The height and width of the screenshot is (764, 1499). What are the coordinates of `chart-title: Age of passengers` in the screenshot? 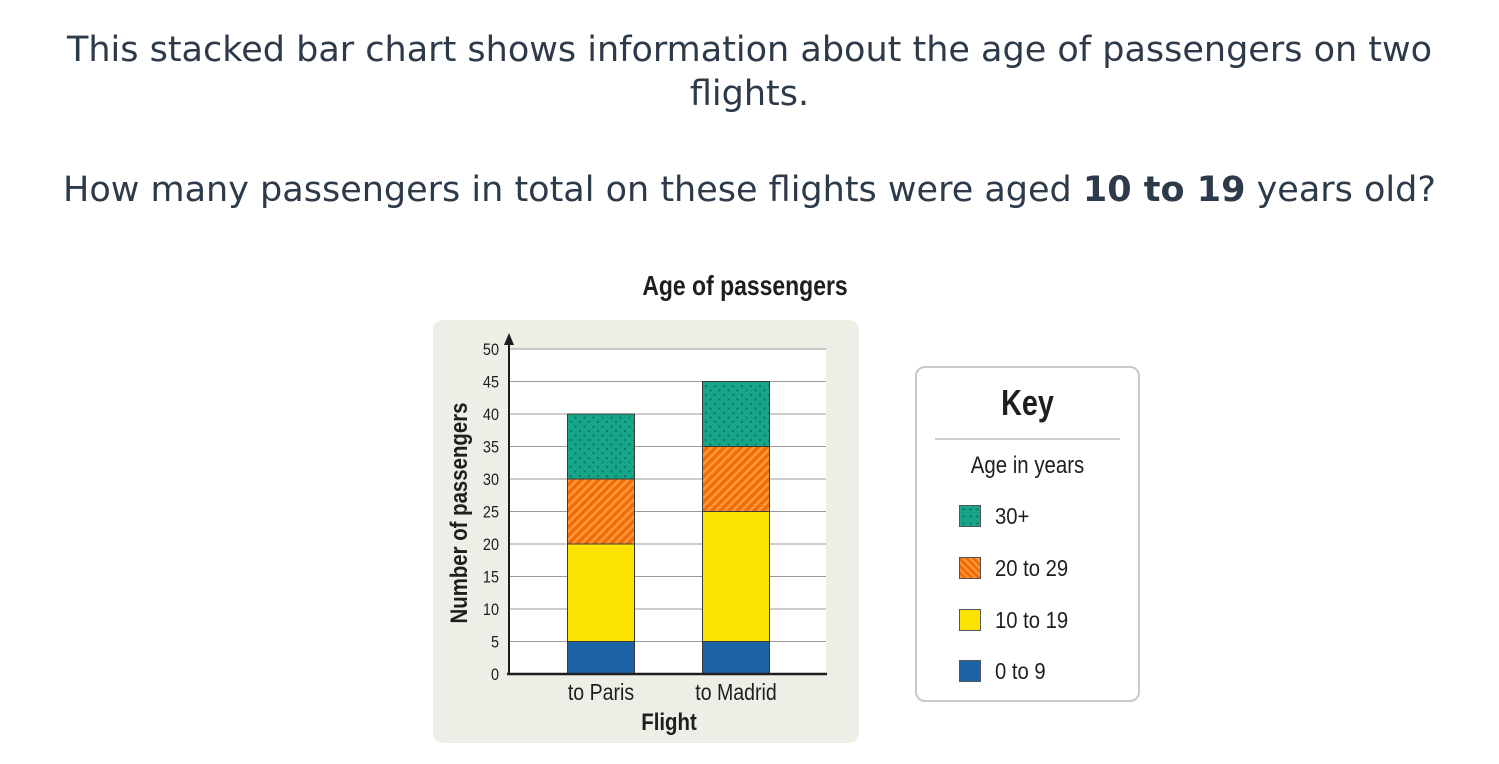 It's located at (744, 286).